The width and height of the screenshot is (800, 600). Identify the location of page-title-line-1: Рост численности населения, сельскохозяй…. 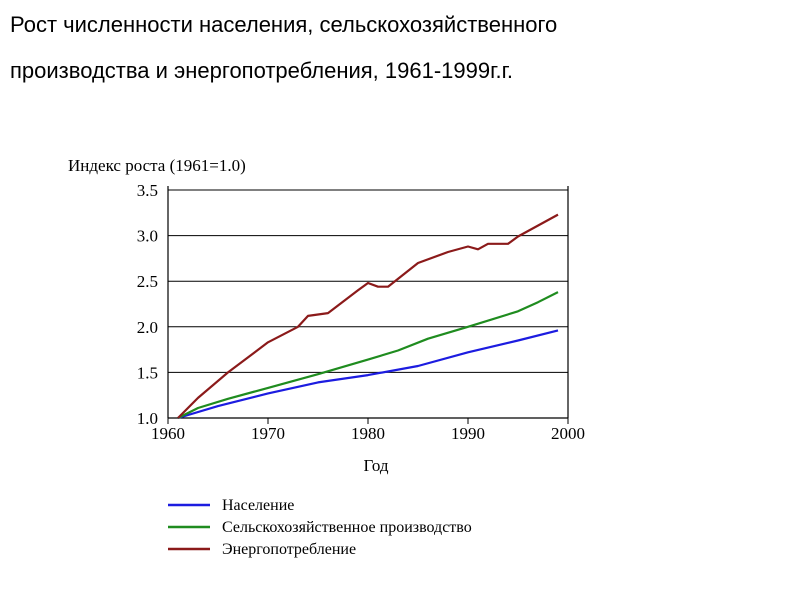
(284, 24).